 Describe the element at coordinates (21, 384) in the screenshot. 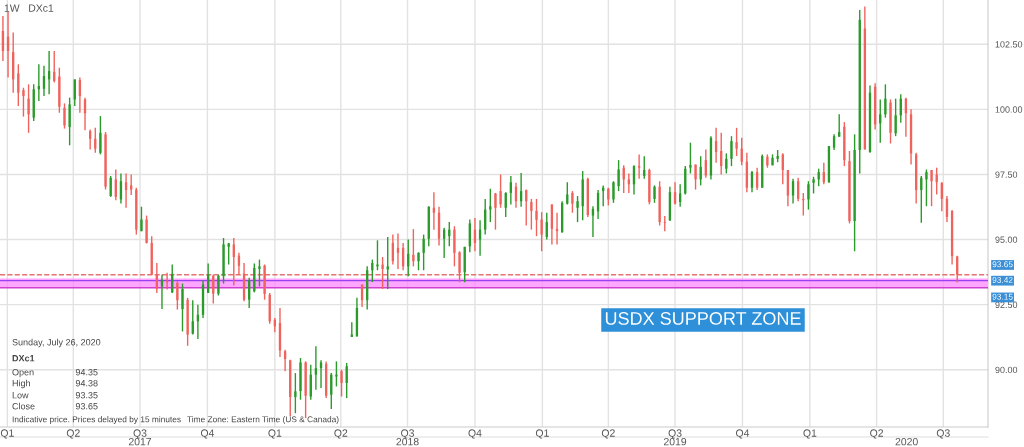

I see `annotation: High` at that location.